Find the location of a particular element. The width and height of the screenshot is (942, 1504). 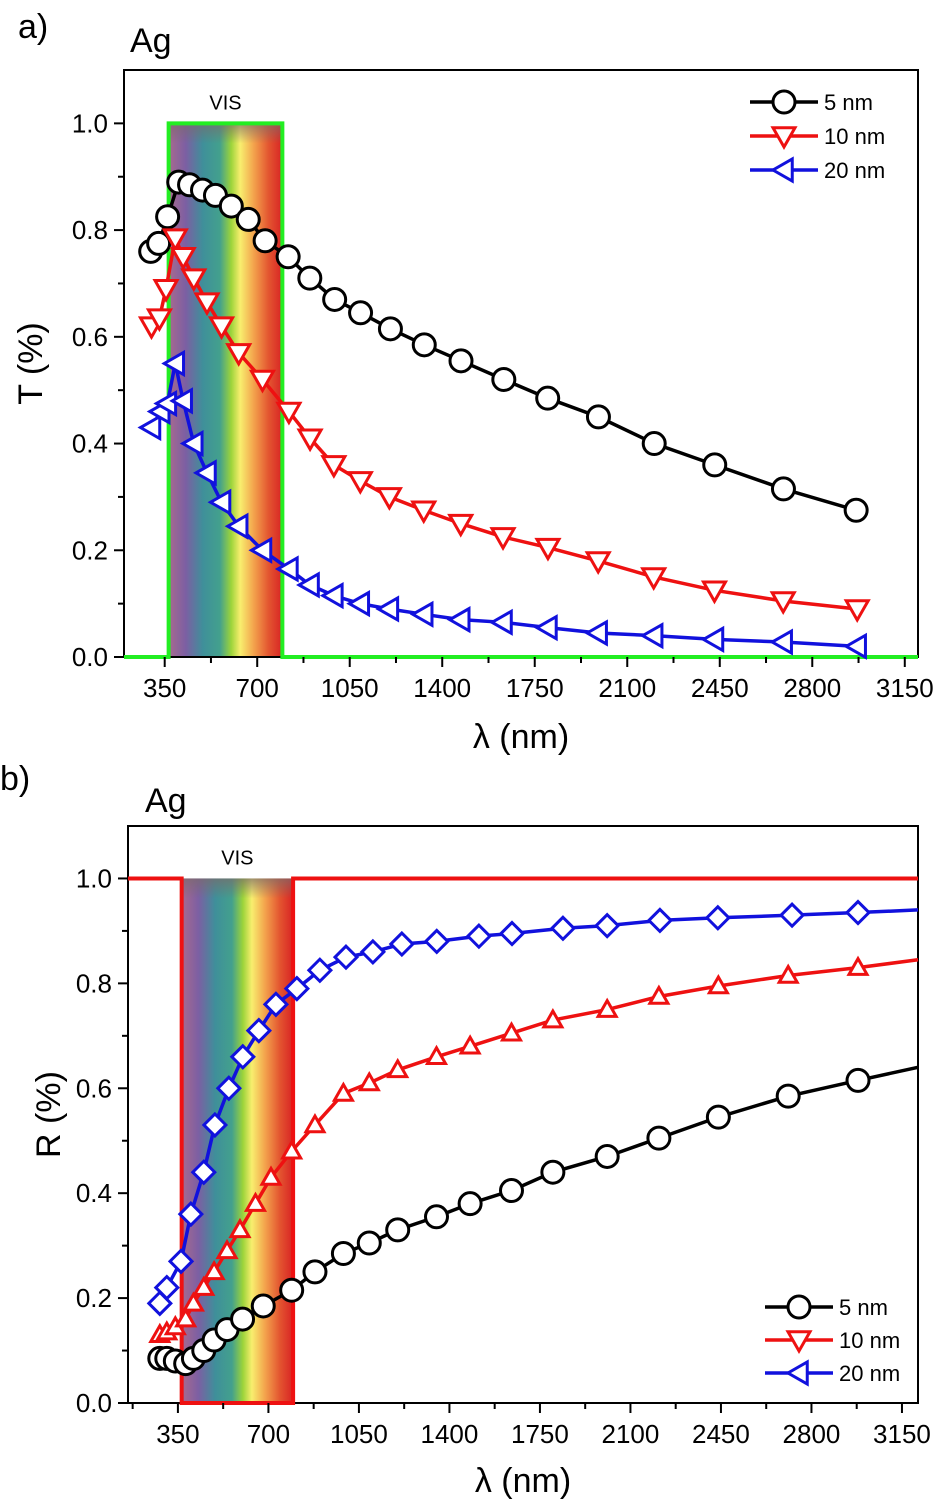

legend-item: 20 nm is located at coordinates (832, 1373).